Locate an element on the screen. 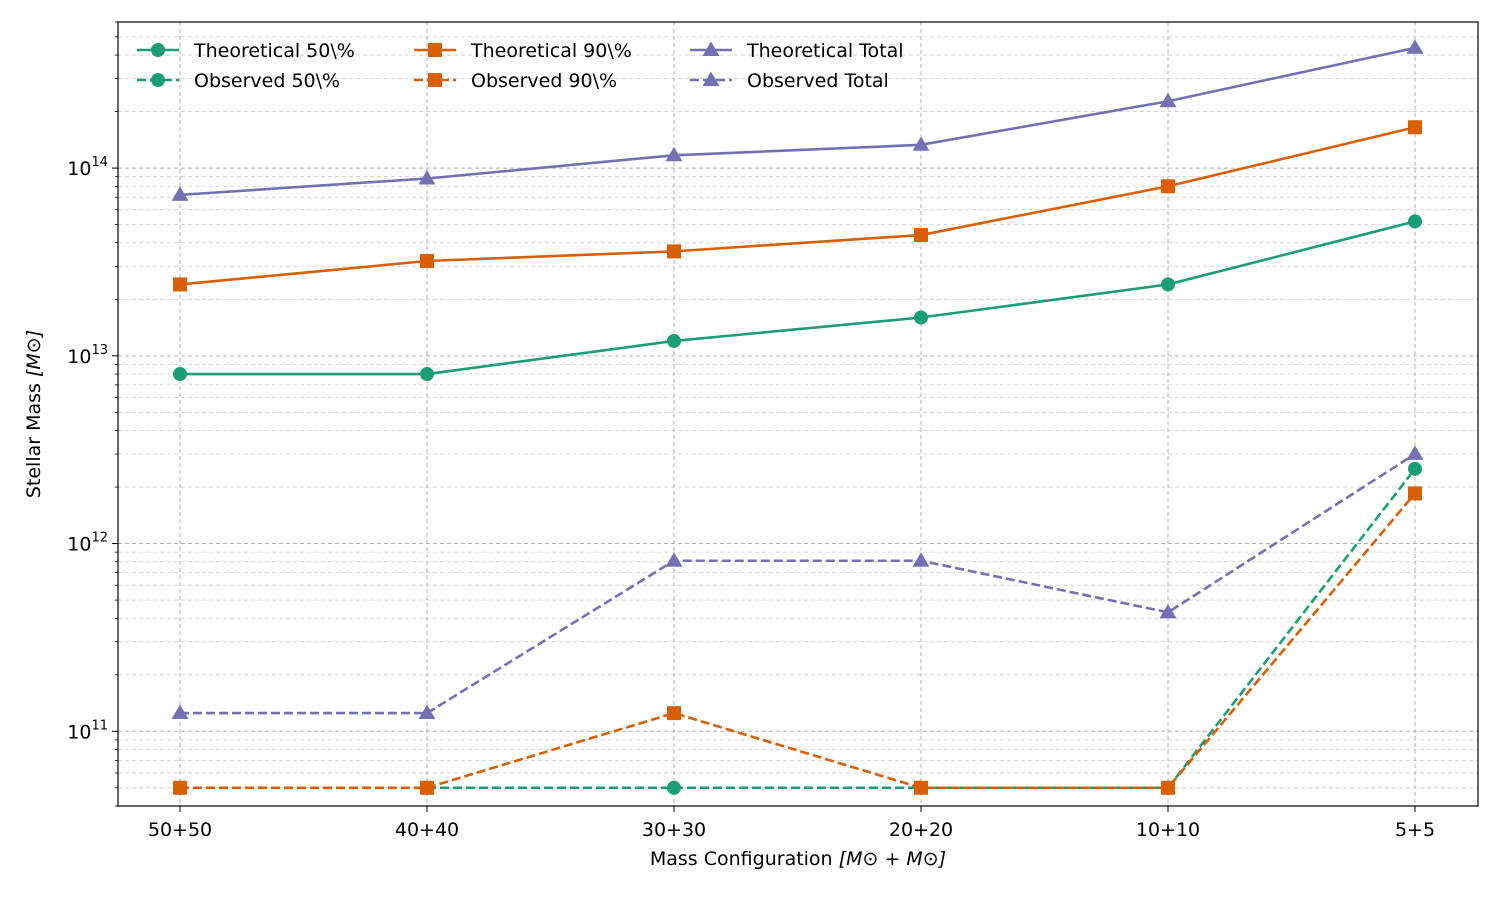 This screenshot has height=901, width=1500. legend-label: Observed 50\% is located at coordinates (267, 81).